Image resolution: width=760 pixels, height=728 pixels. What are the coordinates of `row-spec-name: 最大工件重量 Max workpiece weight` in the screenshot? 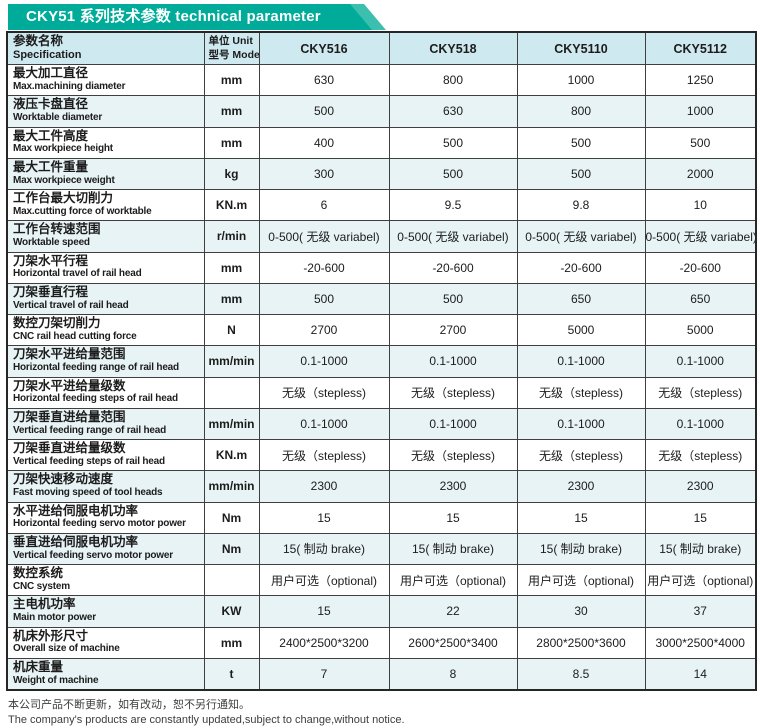 It's located at (105, 174).